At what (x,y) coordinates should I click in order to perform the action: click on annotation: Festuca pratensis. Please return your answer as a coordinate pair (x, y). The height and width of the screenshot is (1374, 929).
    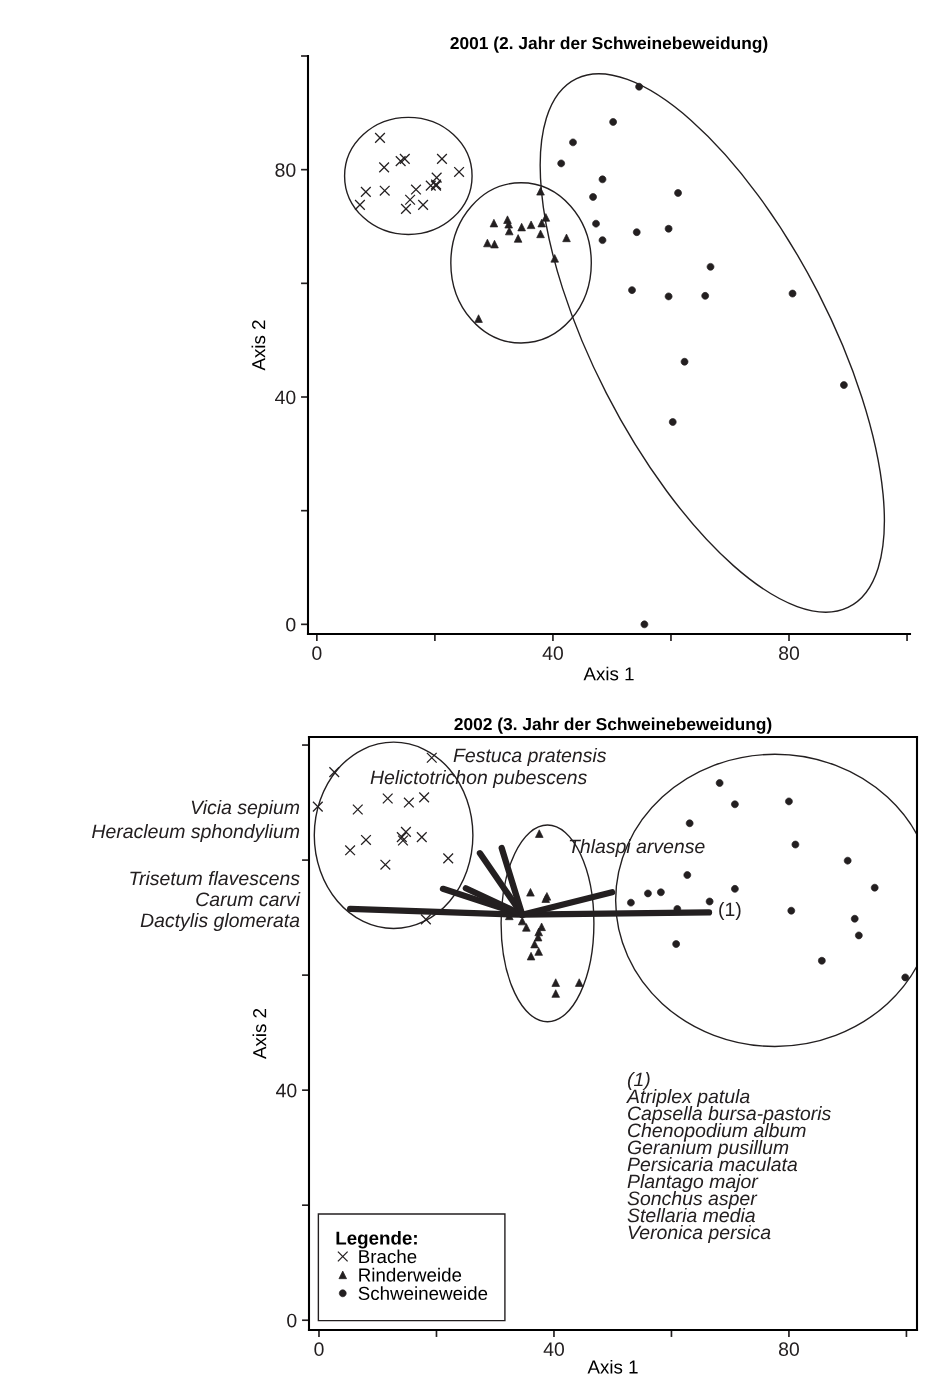
    Looking at the image, I should click on (530, 757).